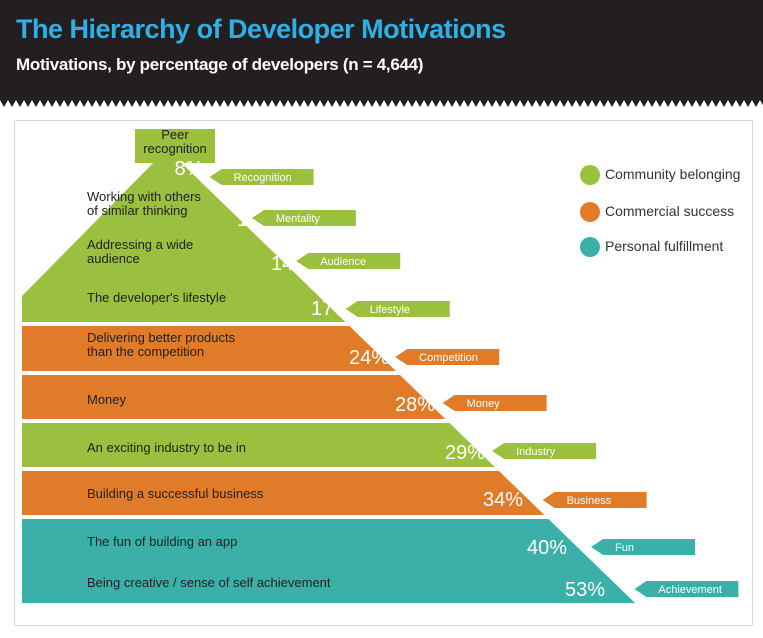  I want to click on legend-dot-commercial, so click(590, 212).